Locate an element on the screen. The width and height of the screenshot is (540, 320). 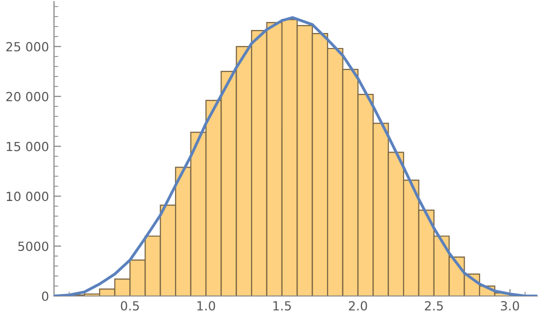
y-tick-label: 10 000 is located at coordinates (27, 197).